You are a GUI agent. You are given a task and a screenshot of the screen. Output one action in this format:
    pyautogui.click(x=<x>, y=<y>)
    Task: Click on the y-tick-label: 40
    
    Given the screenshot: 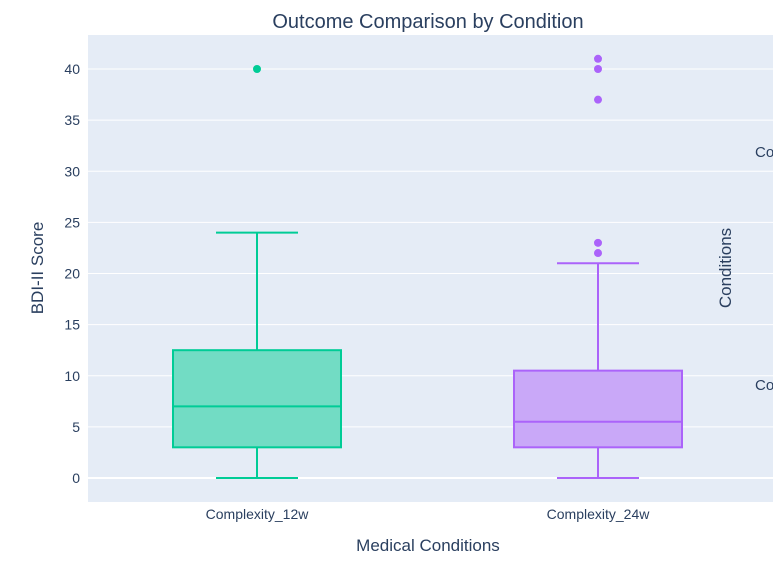 What is the action you would take?
    pyautogui.click(x=72, y=69)
    